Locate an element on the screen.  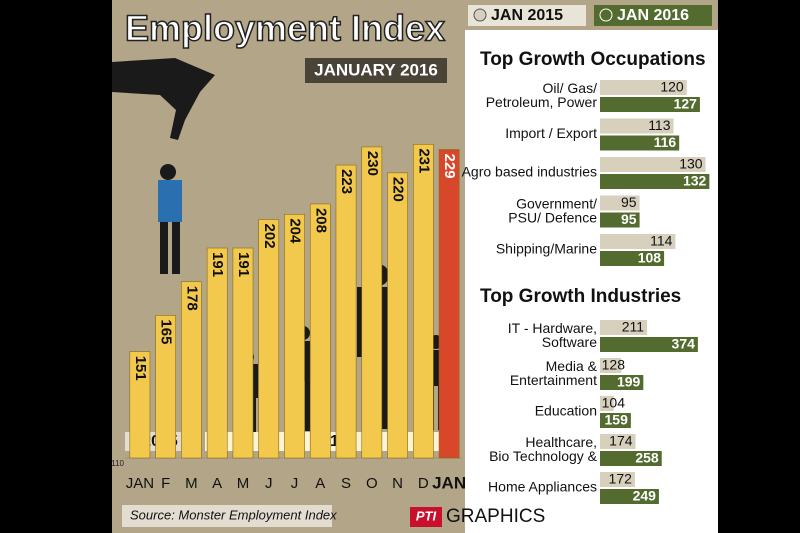
value-label: 199 is located at coordinates (629, 382).